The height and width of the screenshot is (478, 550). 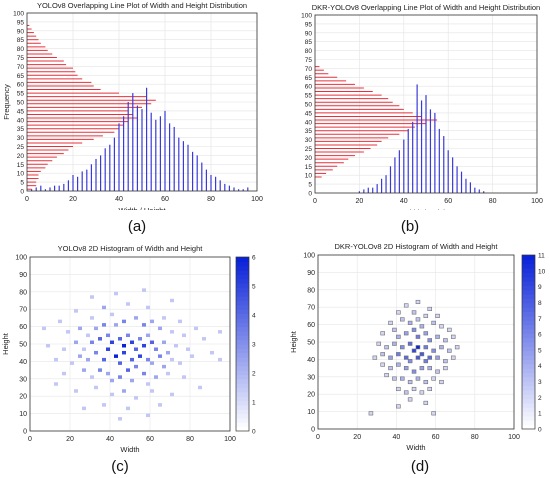 What do you see at coordinates (309, 105) in the screenshot?
I see `y-tick-label: 50` at bounding box center [309, 105].